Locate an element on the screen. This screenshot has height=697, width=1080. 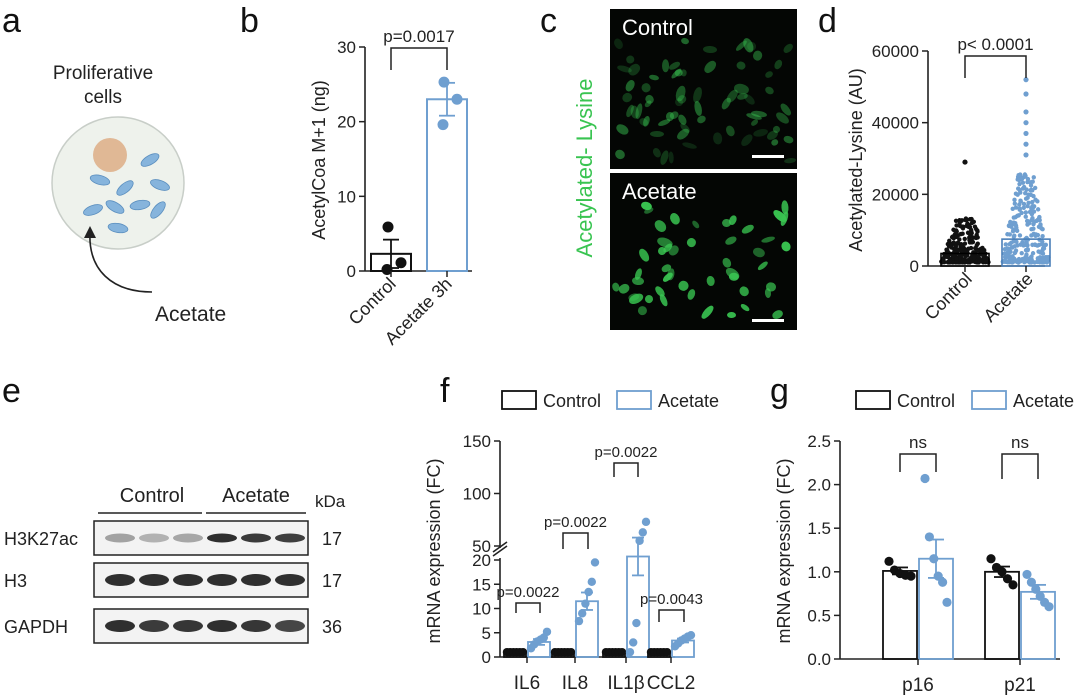
acetate-arrow-icon is located at coordinates (121, 262).